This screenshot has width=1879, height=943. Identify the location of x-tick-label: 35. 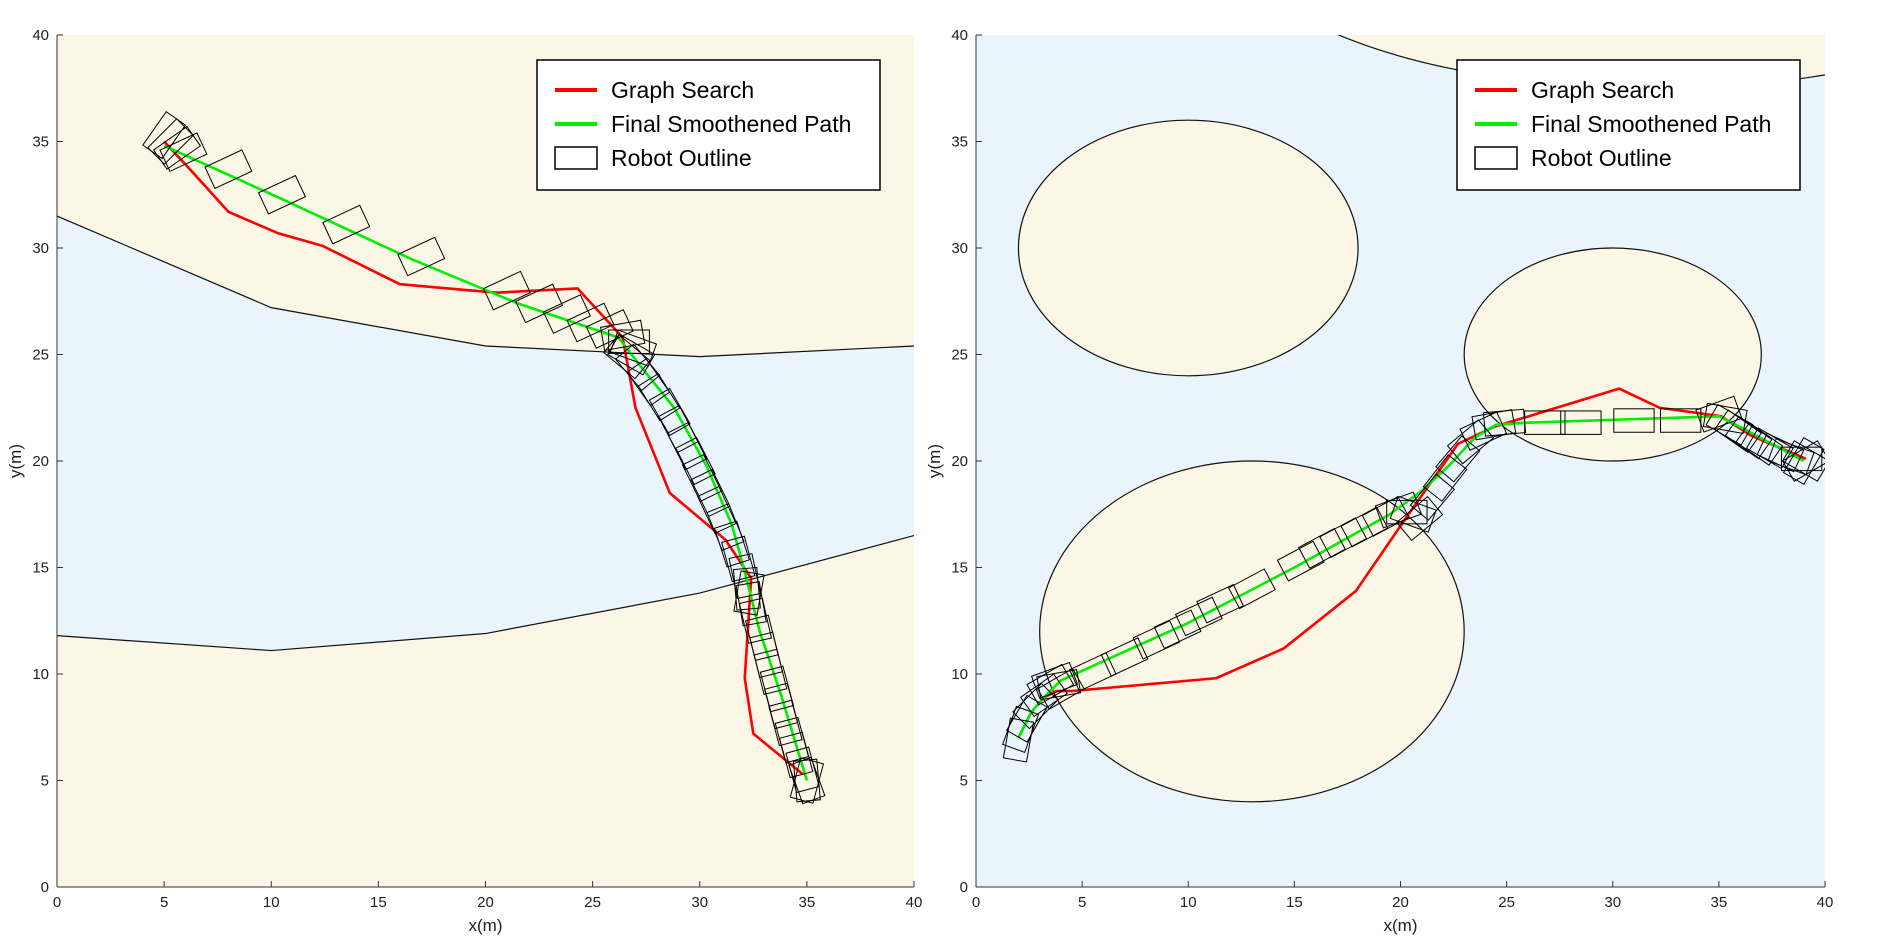
(807, 902).